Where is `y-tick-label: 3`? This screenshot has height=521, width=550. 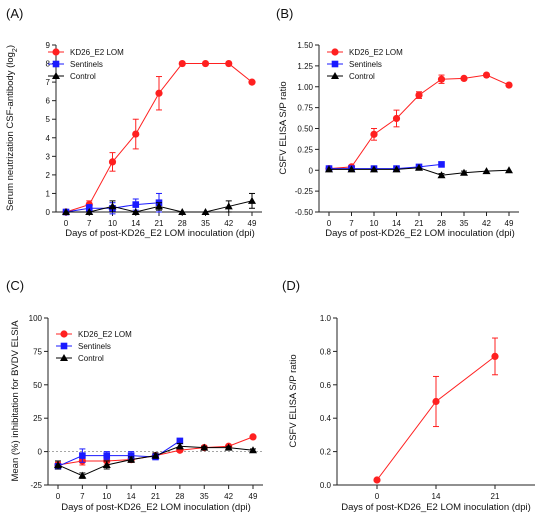 y-tick-label: 3 is located at coordinates (48, 156).